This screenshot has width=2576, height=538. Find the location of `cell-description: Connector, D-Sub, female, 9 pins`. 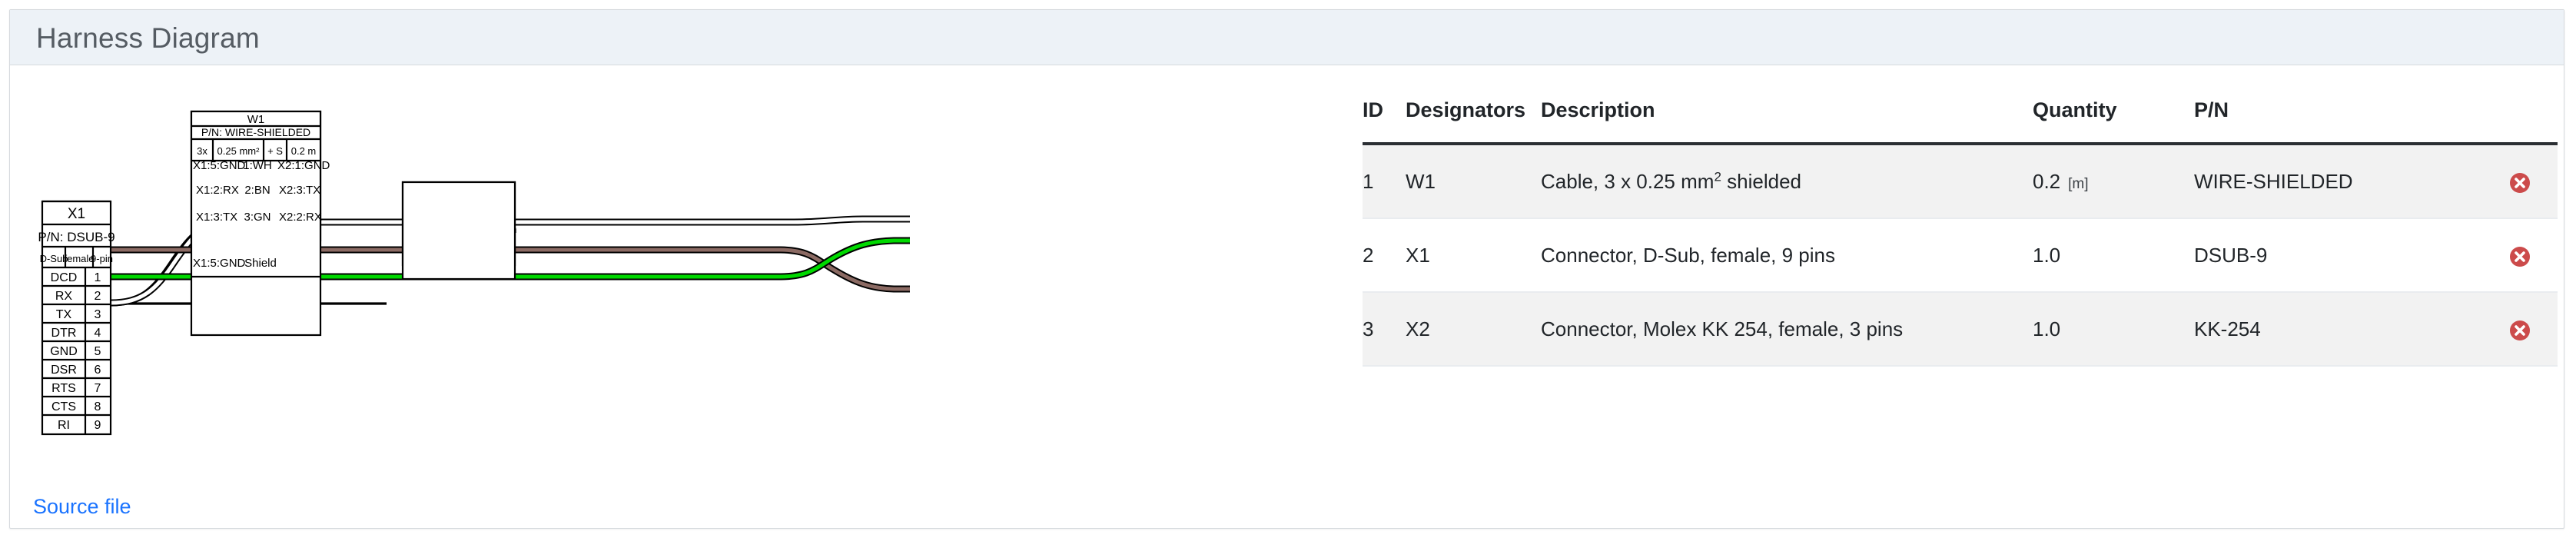

cell-description: Connector, D-Sub, female, 9 pins is located at coordinates (1787, 255).